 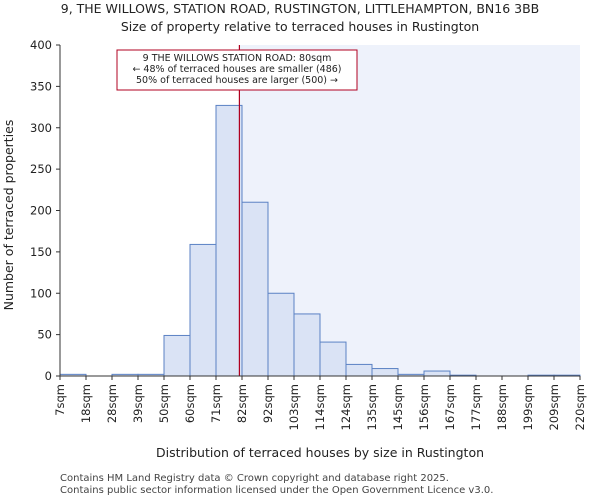 What do you see at coordinates (164, 403) in the screenshot?
I see `x-tick-label: 50sqm` at bounding box center [164, 403].